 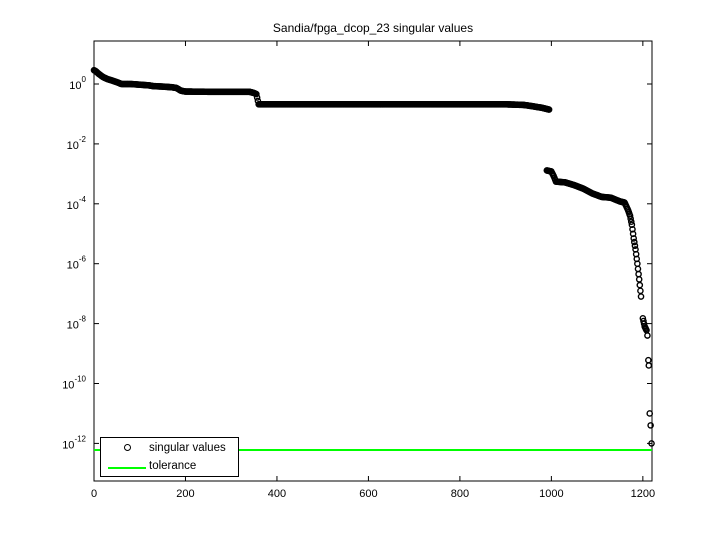 I want to click on y-tick-label: 10⁻⁸, so click(x=77, y=323).